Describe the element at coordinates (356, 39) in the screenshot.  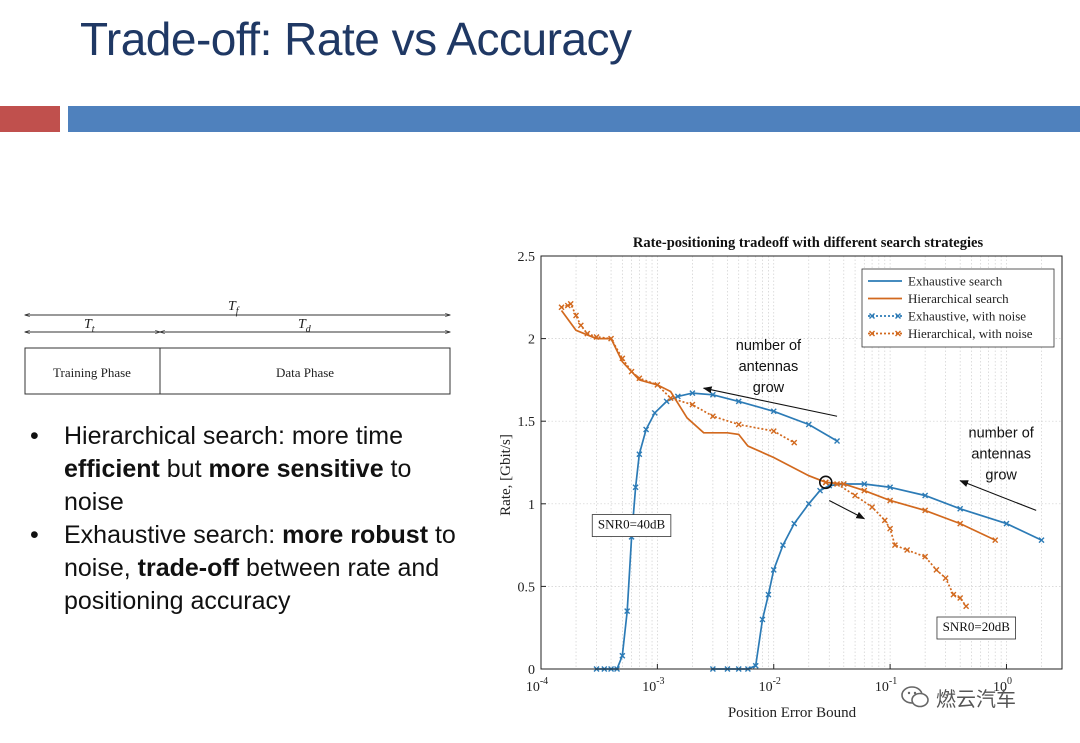
I see `slide-title: Trade-off: Rate vs Accuracy` at that location.